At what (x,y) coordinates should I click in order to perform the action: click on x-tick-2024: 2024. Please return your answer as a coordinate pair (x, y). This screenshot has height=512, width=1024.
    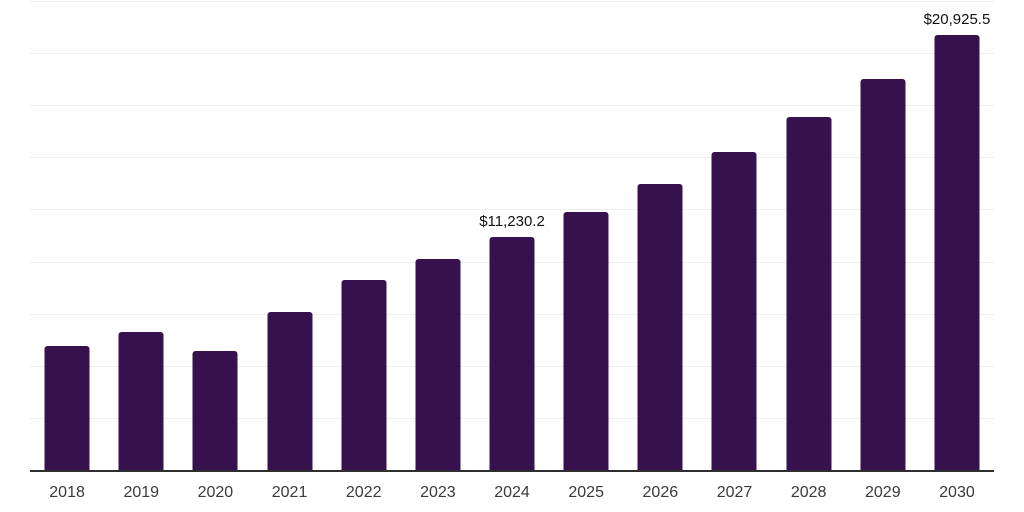
    Looking at the image, I should click on (512, 492).